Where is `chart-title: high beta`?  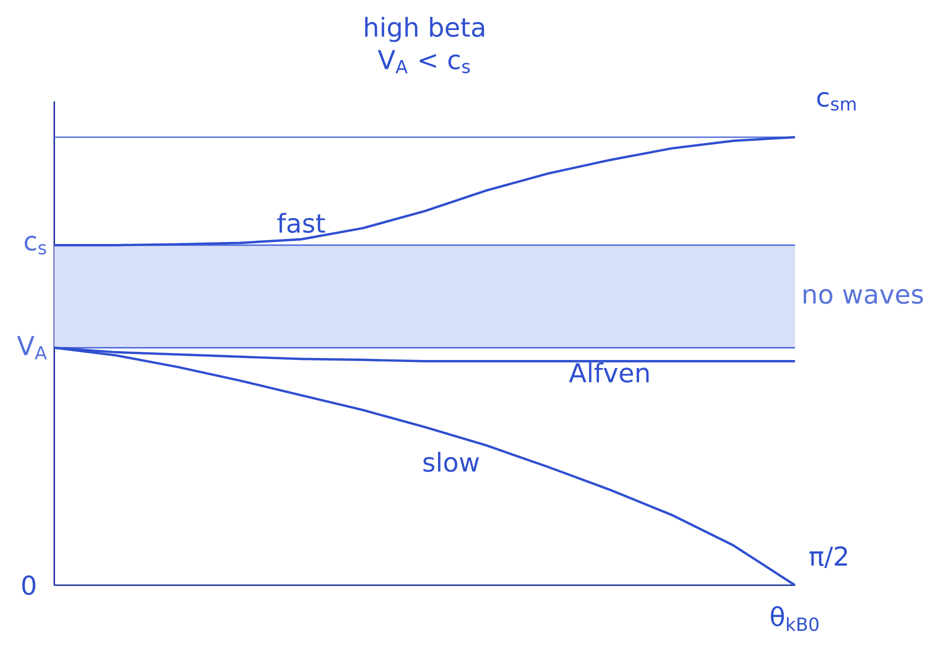
chart-title: high beta is located at coordinates (424, 29).